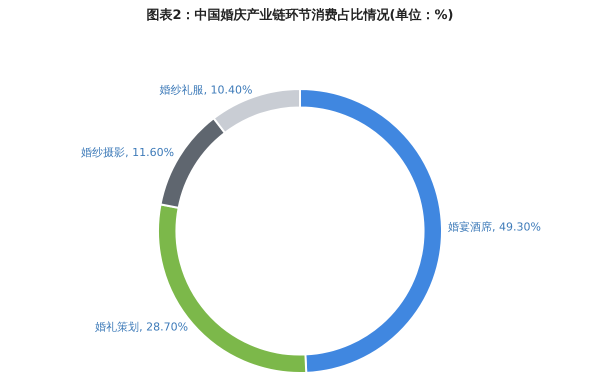 This screenshot has height=392, width=600. Describe the element at coordinates (494, 227) in the screenshot. I see `slice-label: 婚宴酒席, 49.30%` at that location.